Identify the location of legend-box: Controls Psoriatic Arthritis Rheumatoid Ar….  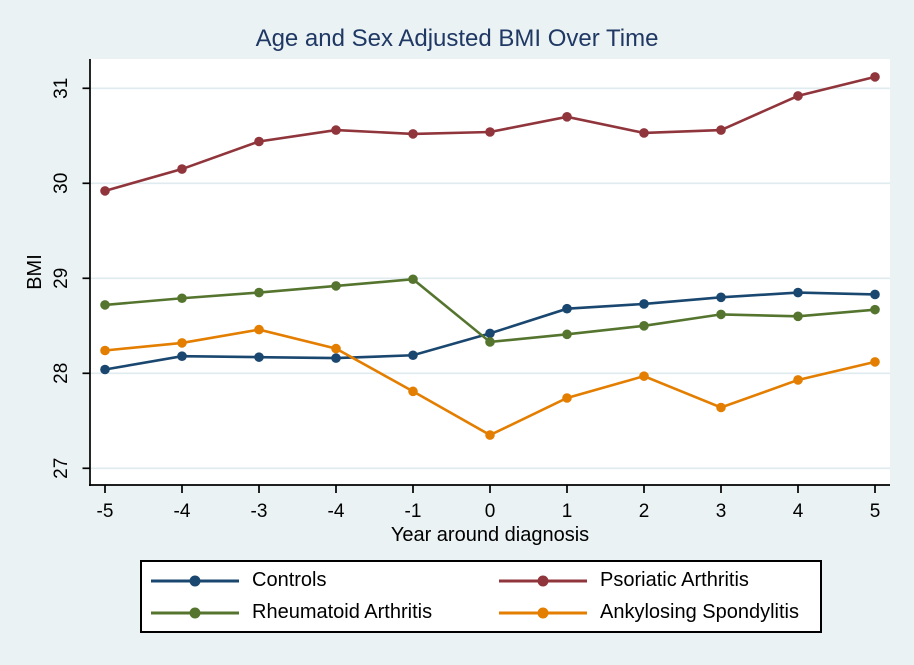
(481, 596).